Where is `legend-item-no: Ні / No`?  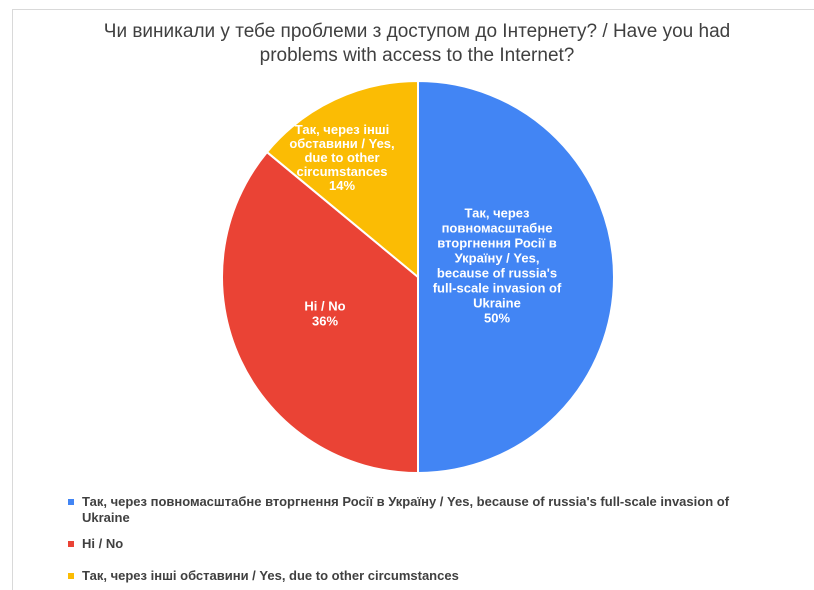 legend-item-no: Ні / No is located at coordinates (438, 544).